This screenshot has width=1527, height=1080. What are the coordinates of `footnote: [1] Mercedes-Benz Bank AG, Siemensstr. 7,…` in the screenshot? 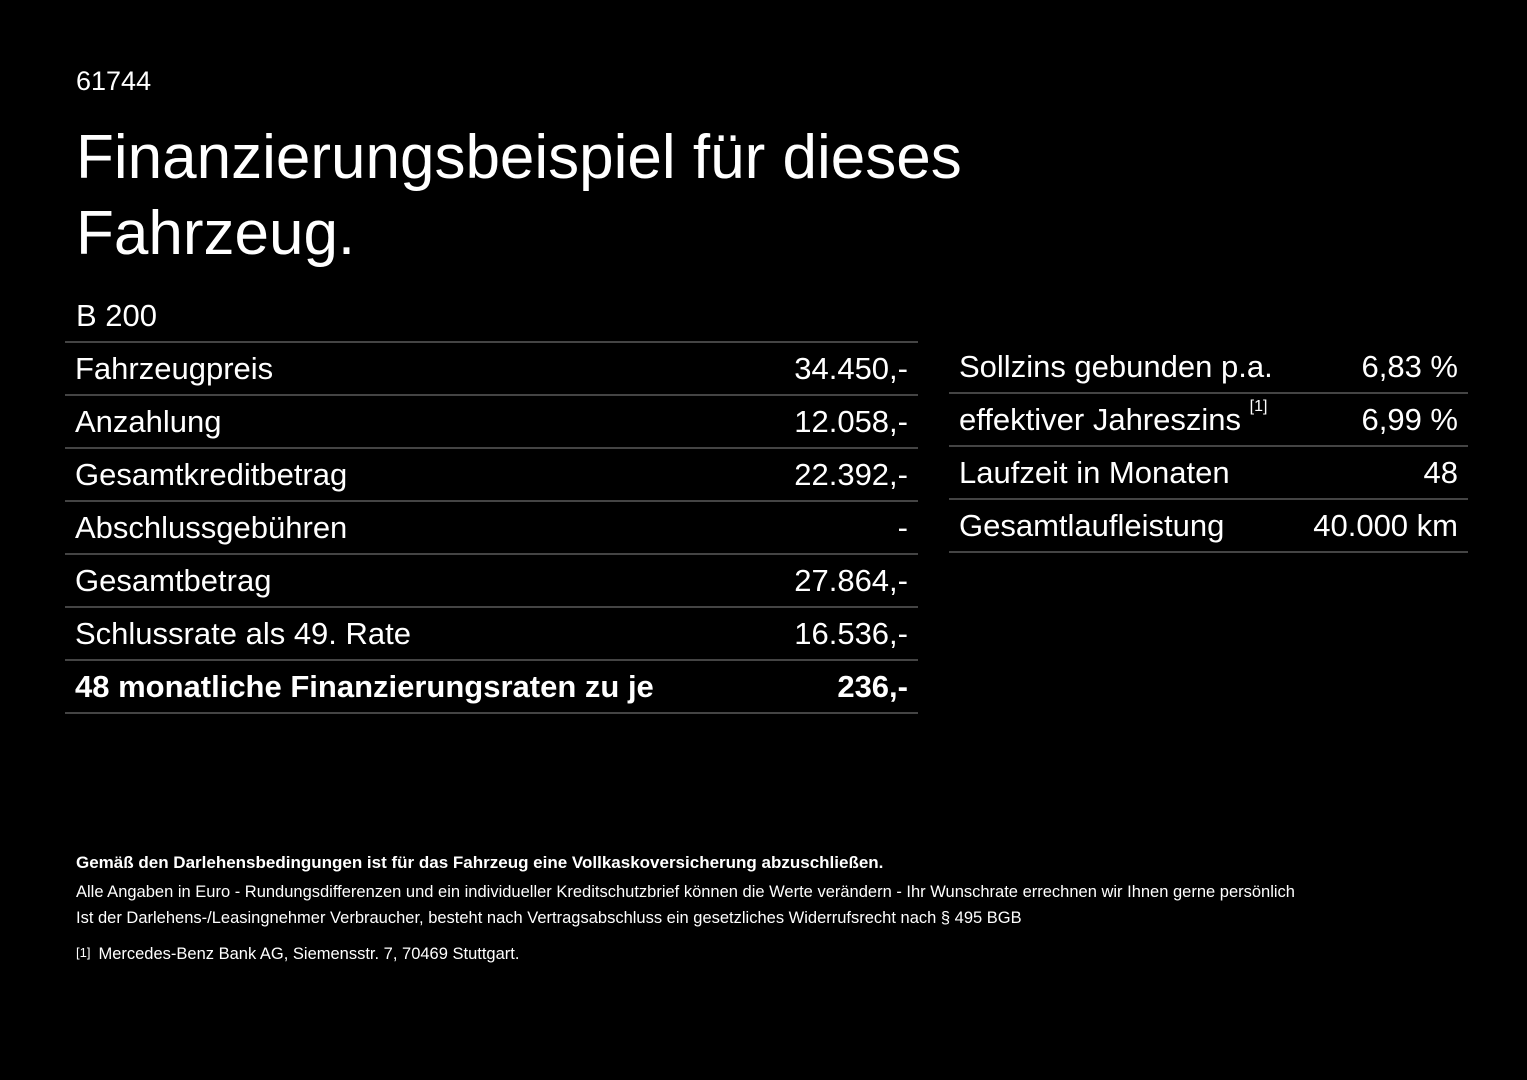 It's located at (297, 954).